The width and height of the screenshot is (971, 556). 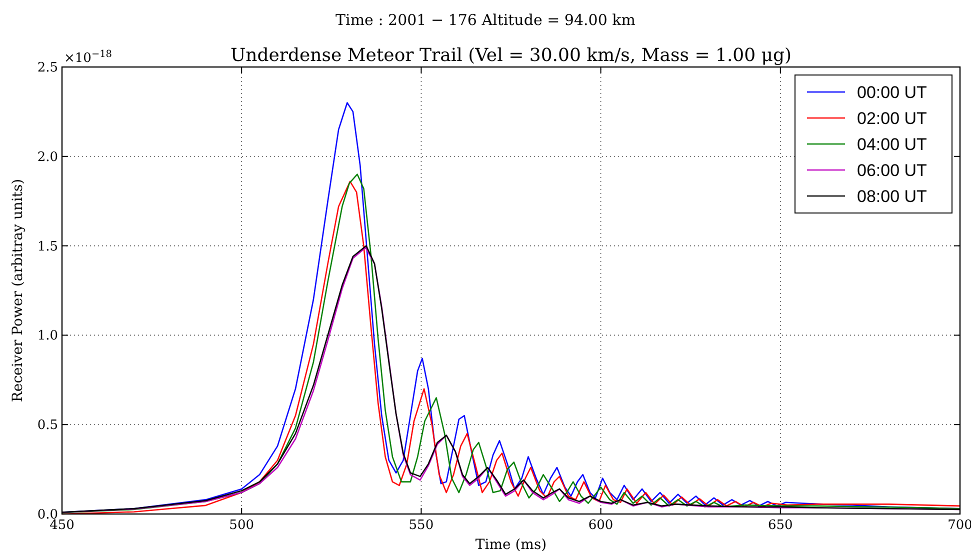 What do you see at coordinates (892, 196) in the screenshot?
I see `legend-label: 08:00 UT` at bounding box center [892, 196].